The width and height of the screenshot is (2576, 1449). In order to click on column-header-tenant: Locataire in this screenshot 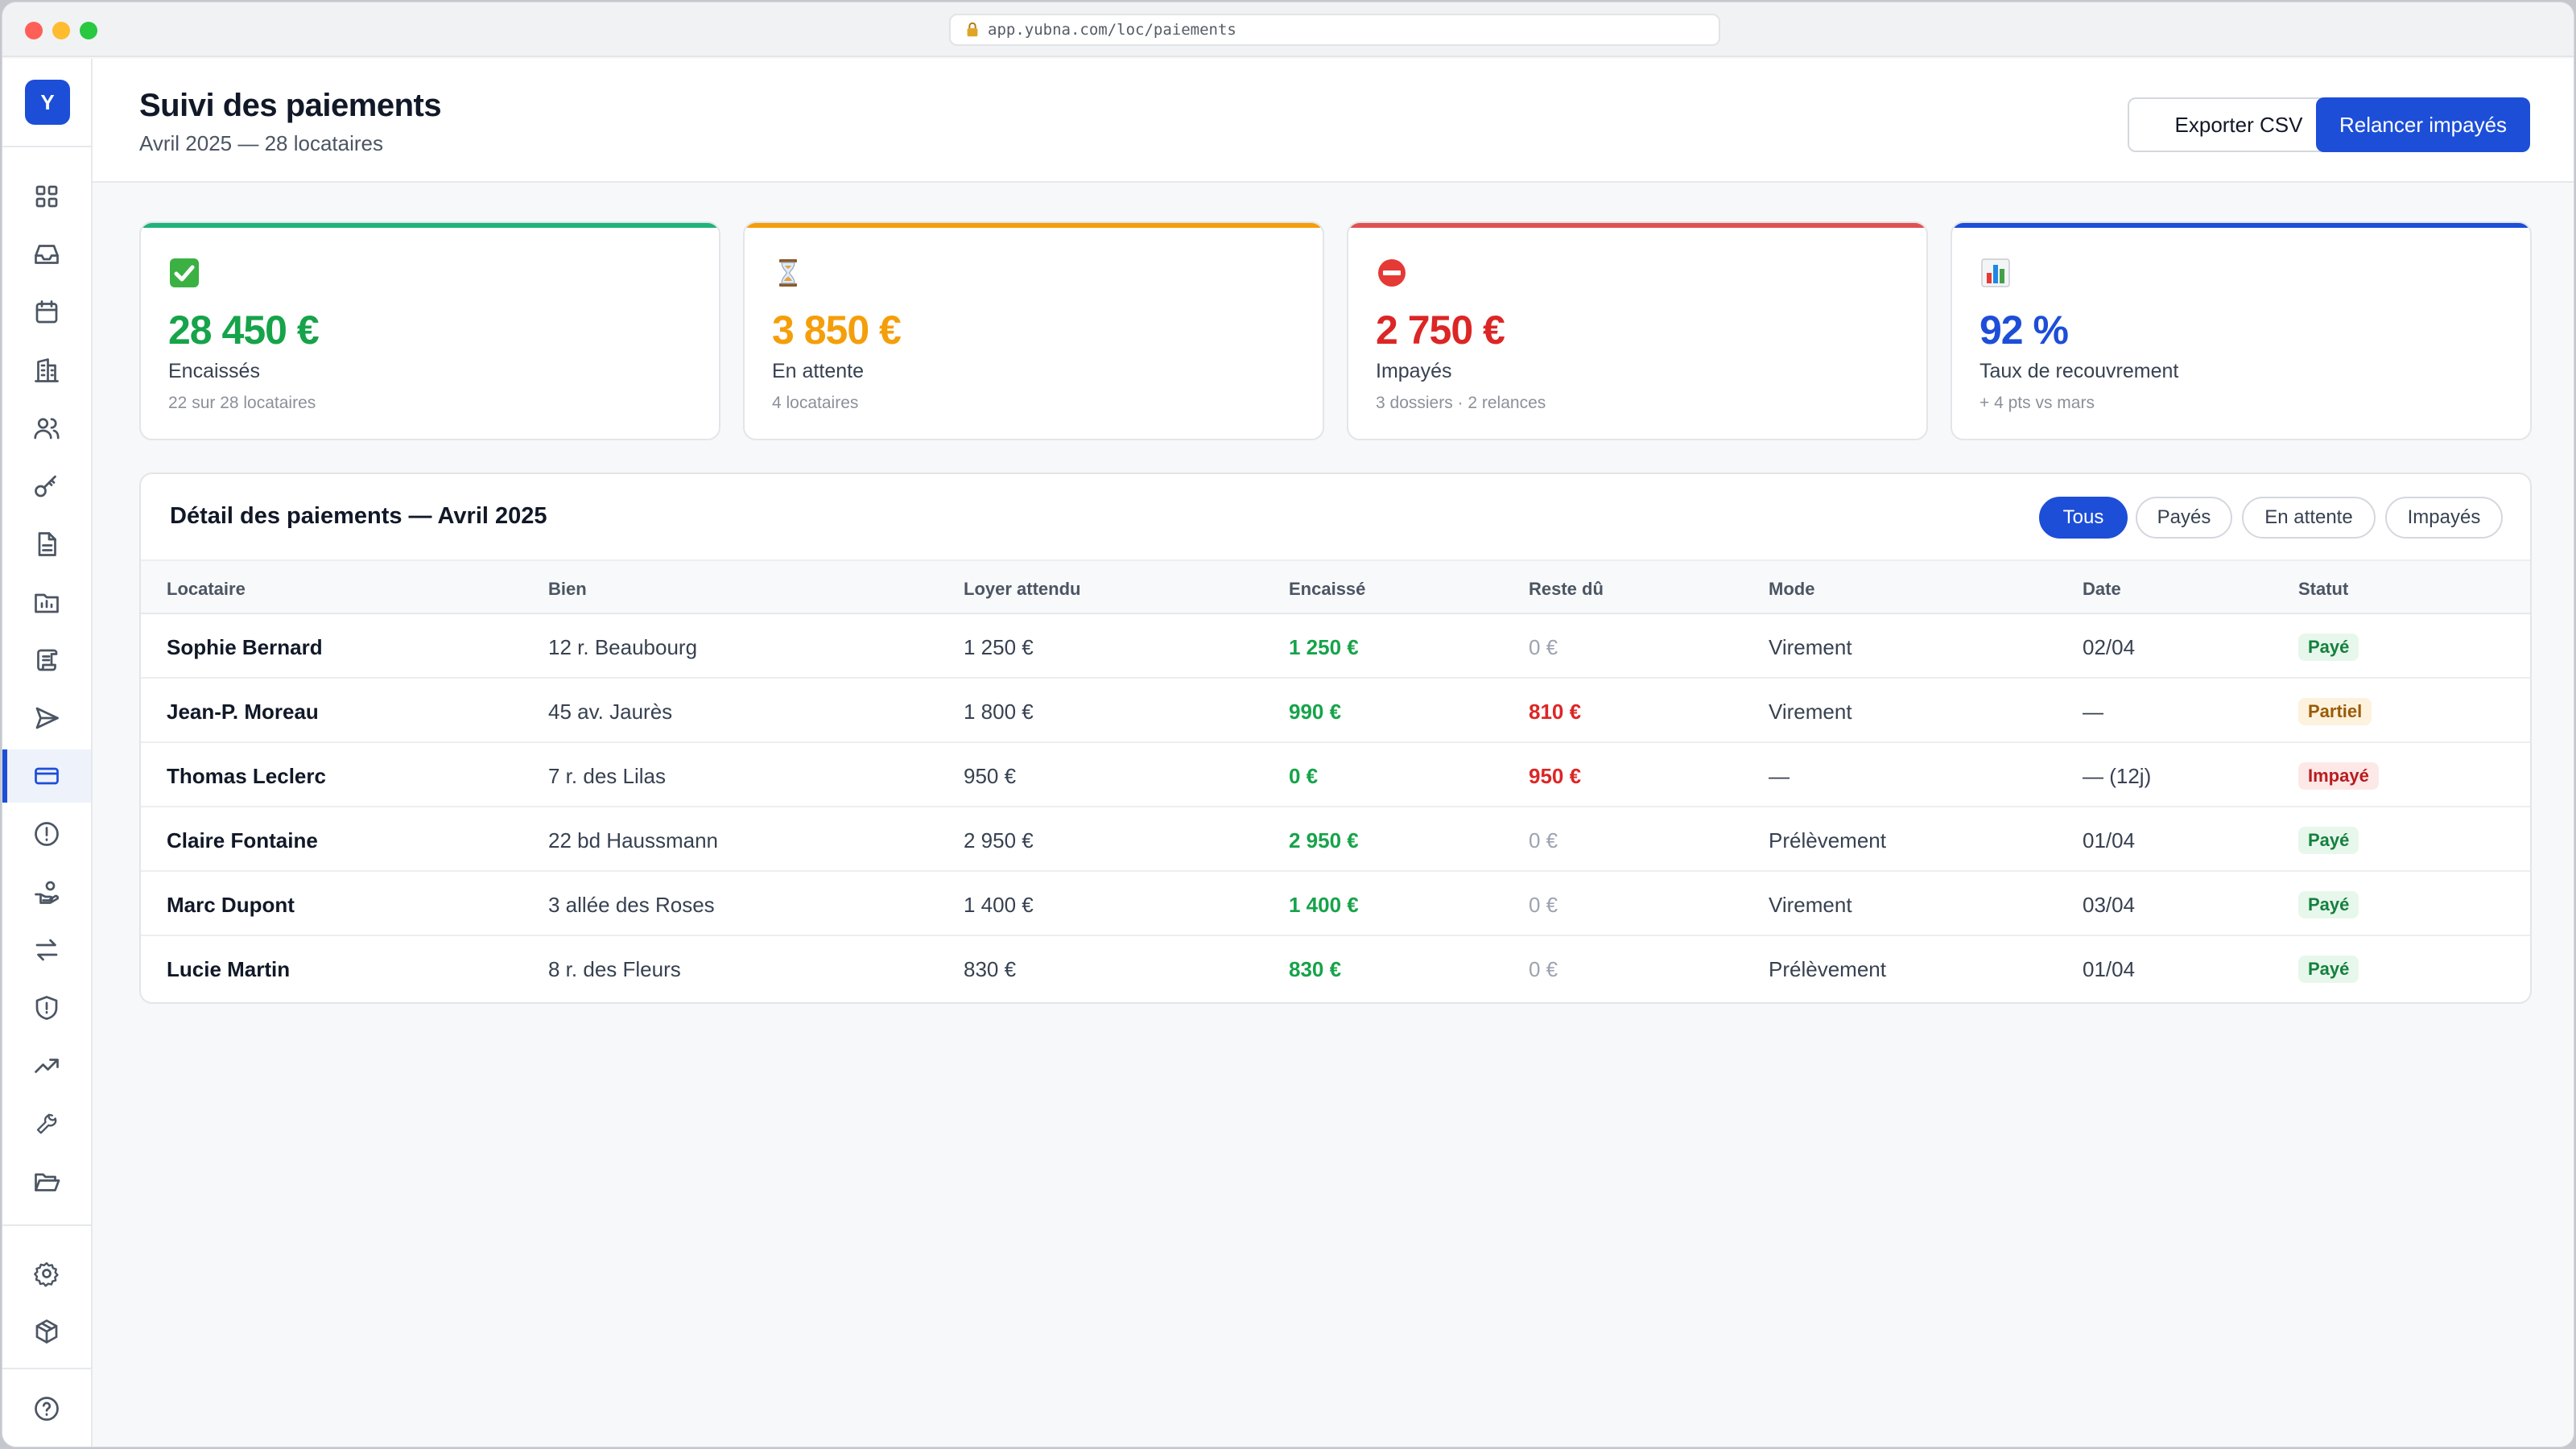, I will do `click(206, 589)`.